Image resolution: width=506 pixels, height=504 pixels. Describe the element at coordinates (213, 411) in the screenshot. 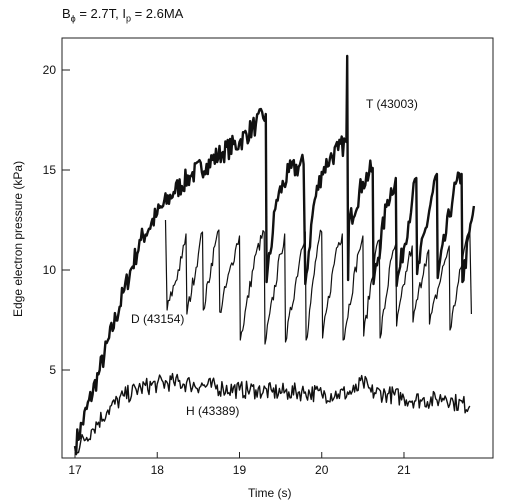

I see `series-label-h: H (43389)` at that location.